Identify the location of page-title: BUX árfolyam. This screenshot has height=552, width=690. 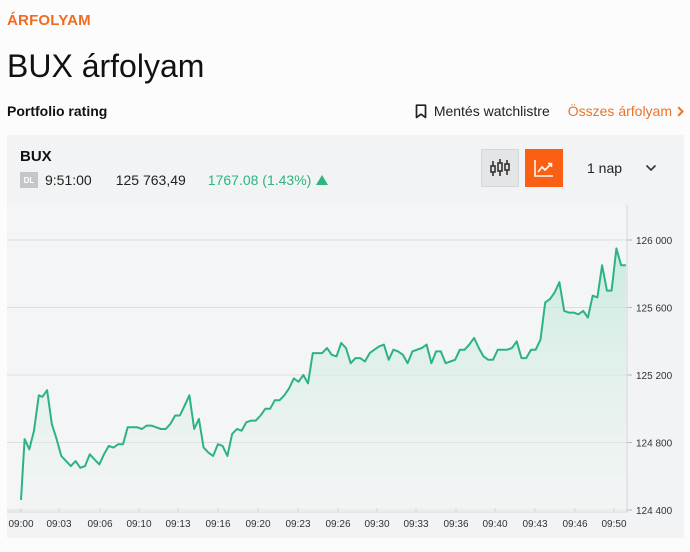
(106, 66).